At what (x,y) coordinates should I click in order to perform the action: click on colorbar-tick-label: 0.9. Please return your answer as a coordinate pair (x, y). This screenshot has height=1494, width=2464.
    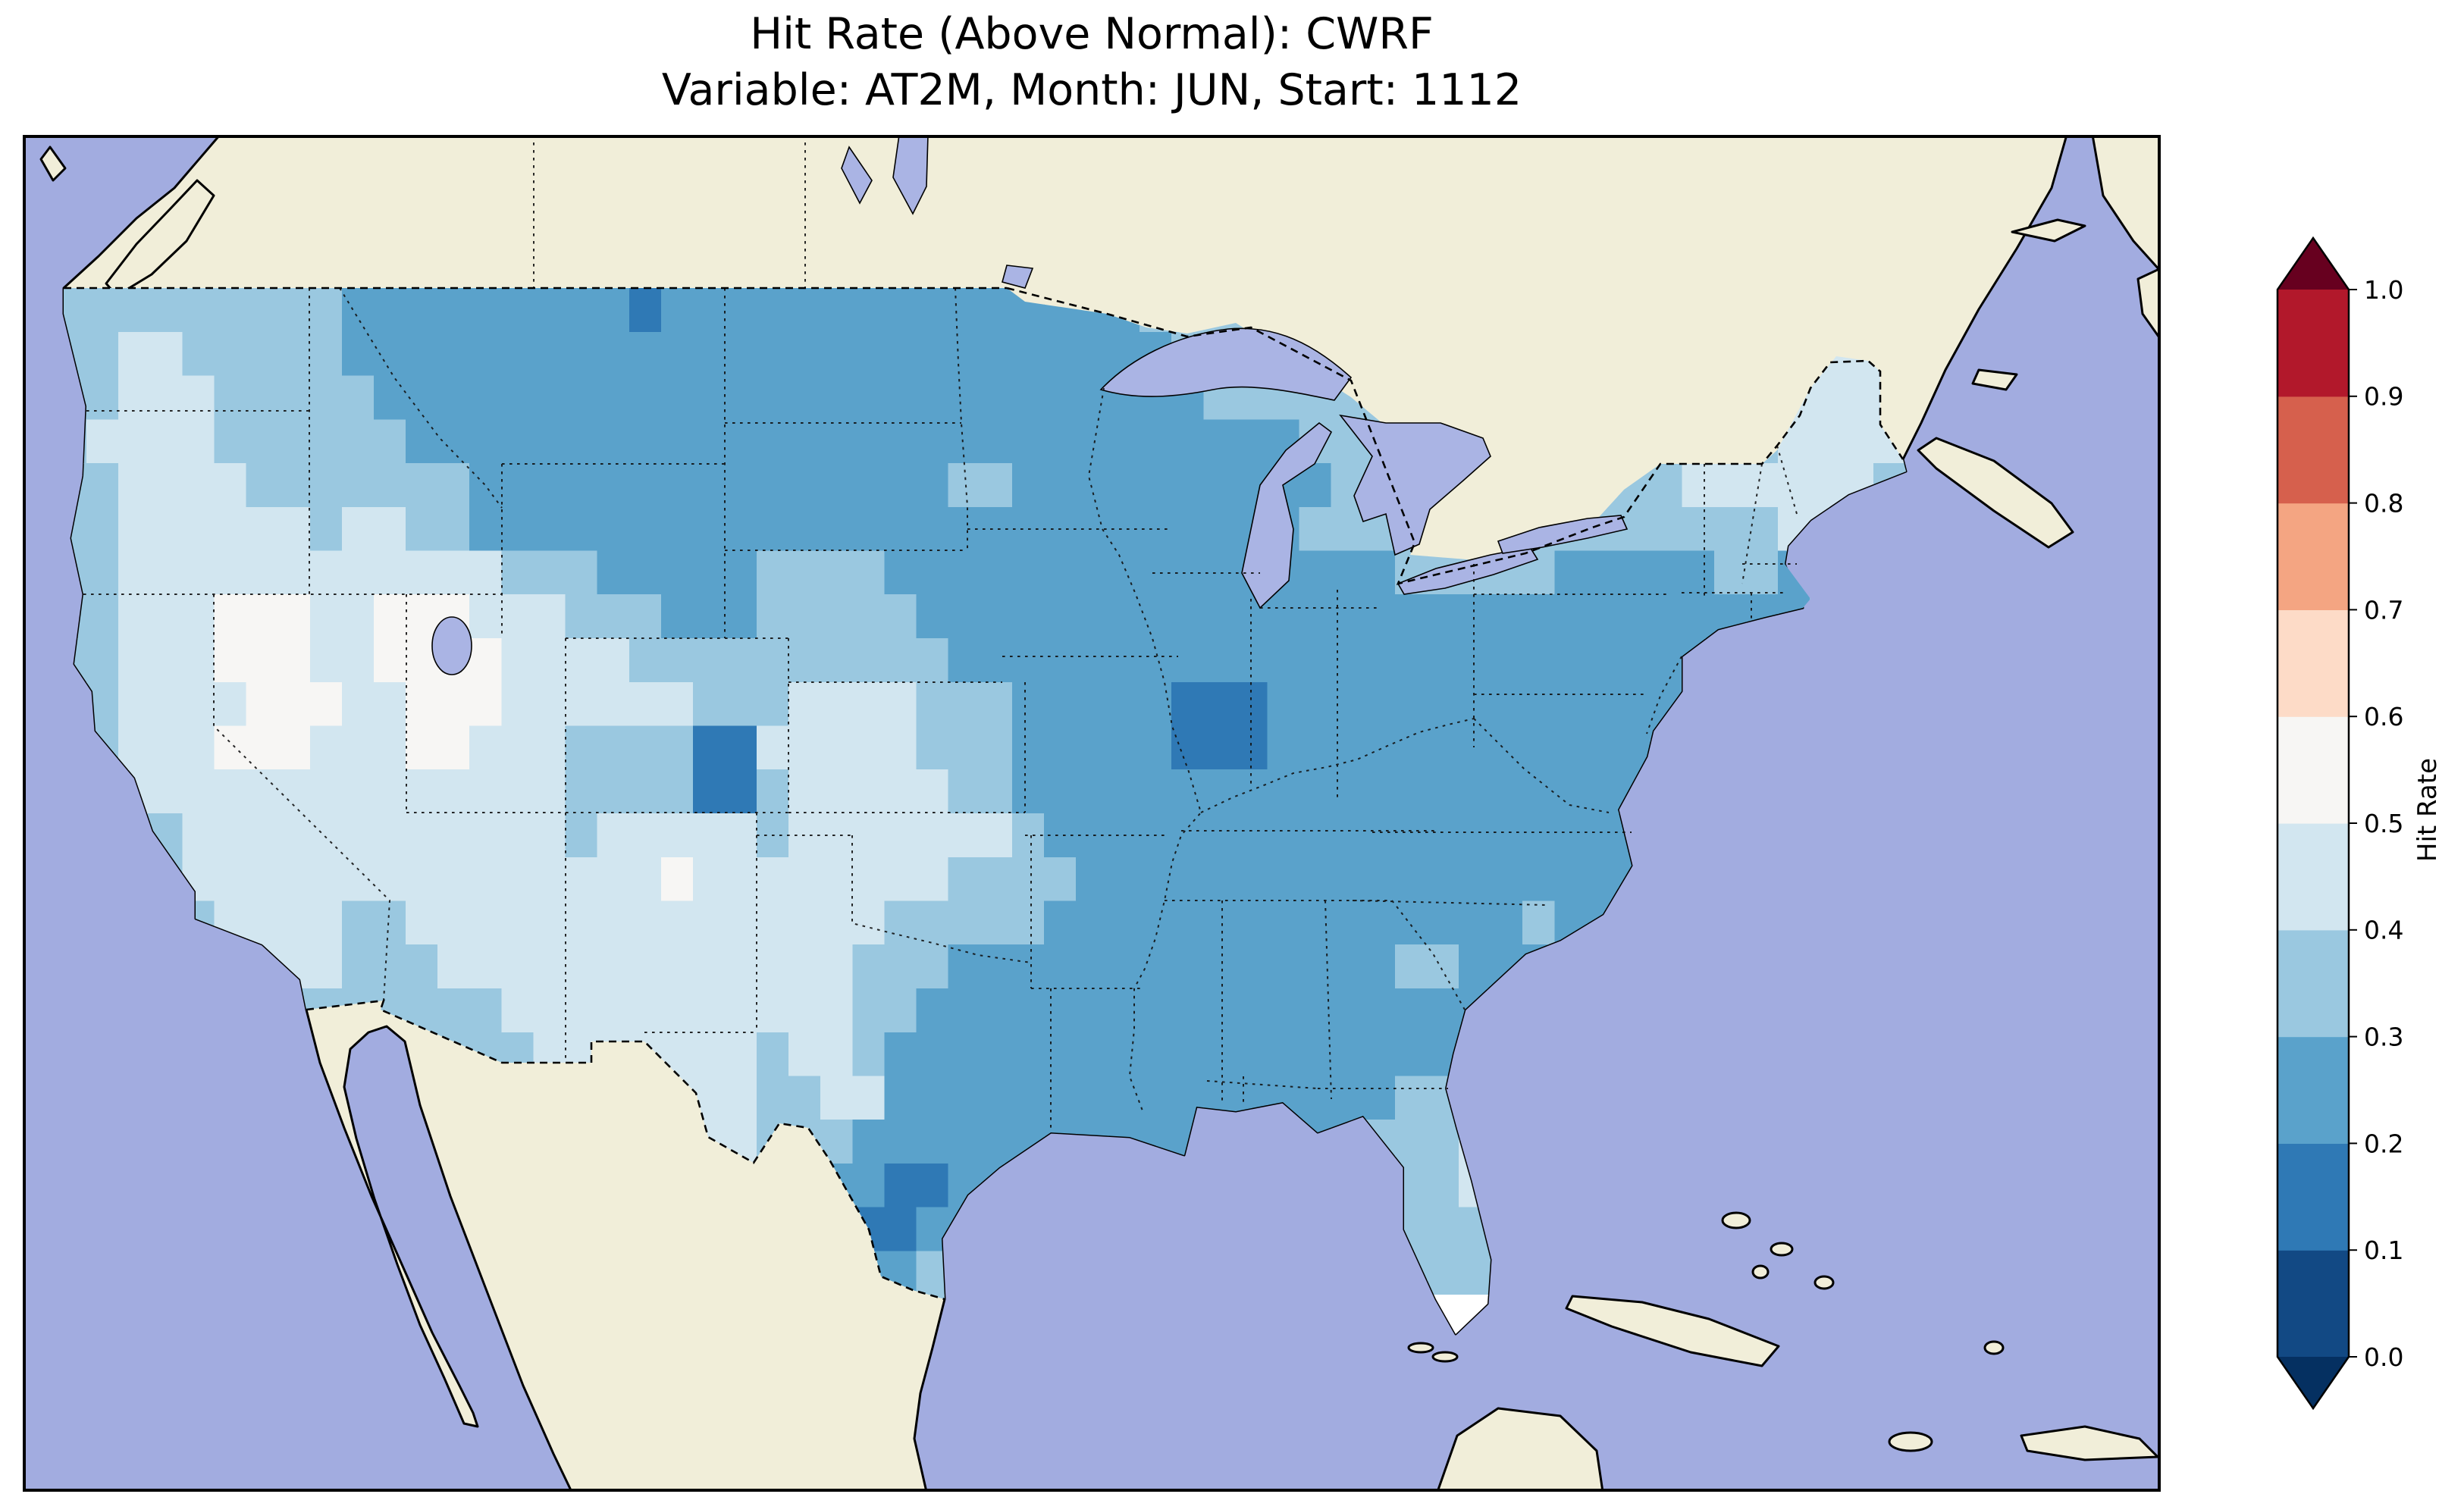
    Looking at the image, I should click on (2384, 397).